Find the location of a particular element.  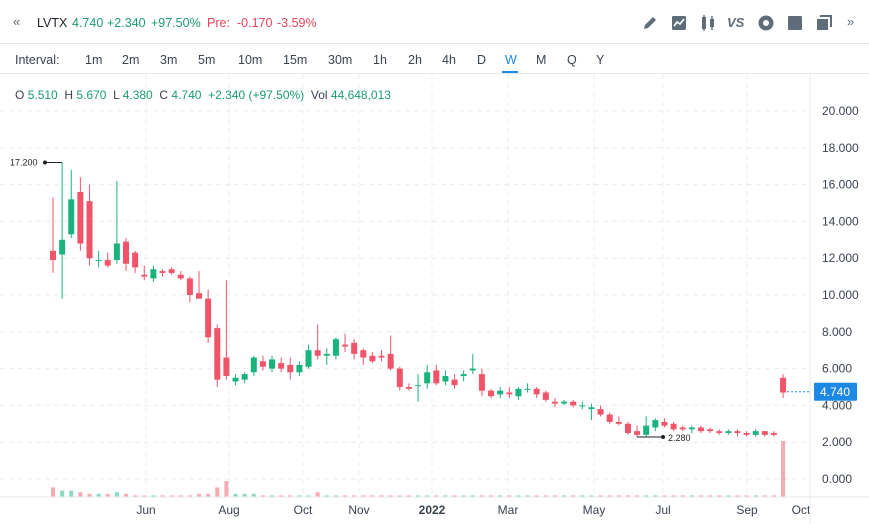

line-chart-icon is located at coordinates (679, 23).